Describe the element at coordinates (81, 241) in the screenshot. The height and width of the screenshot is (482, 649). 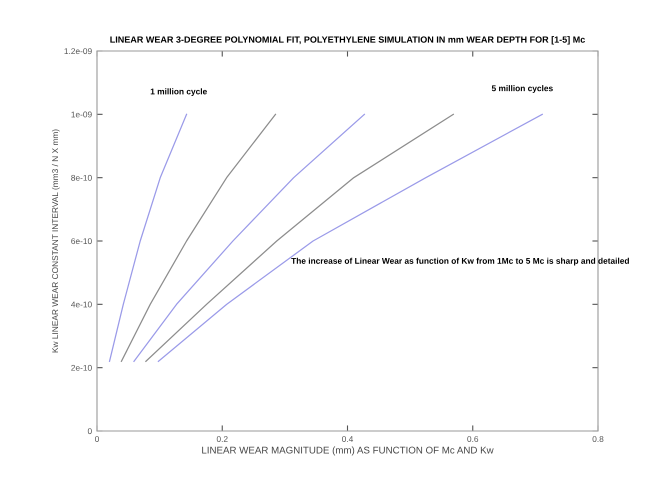
I see `y-tick-label: 6e-10` at that location.